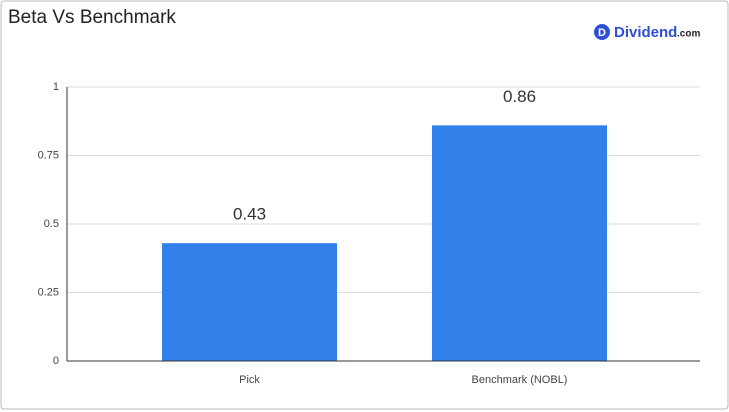 Image resolution: width=729 pixels, height=412 pixels. Describe the element at coordinates (48, 155) in the screenshot. I see `y-tick-label: 0.75` at that location.